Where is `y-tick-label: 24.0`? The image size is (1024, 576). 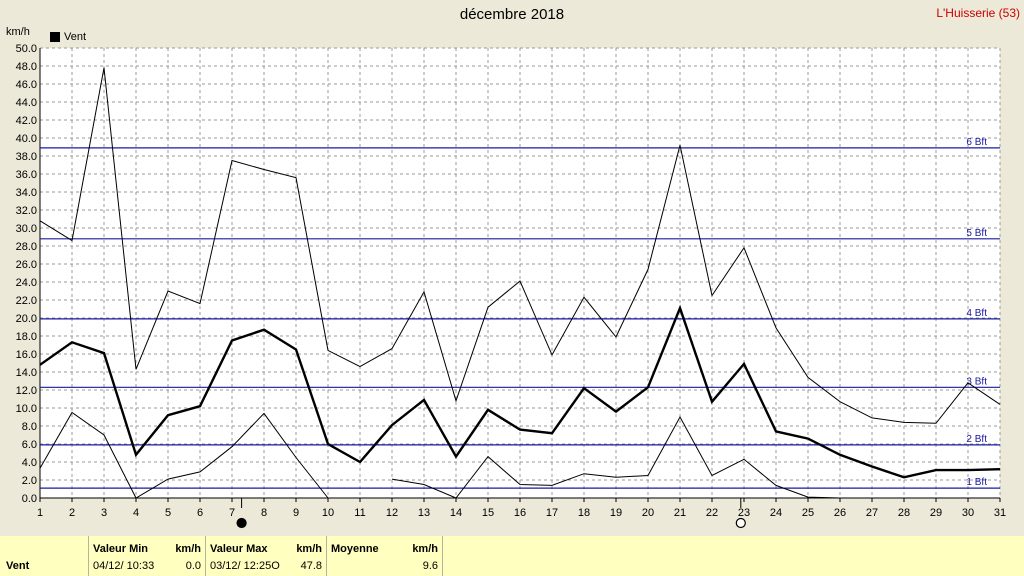 y-tick-label: 24.0 is located at coordinates (26, 283).